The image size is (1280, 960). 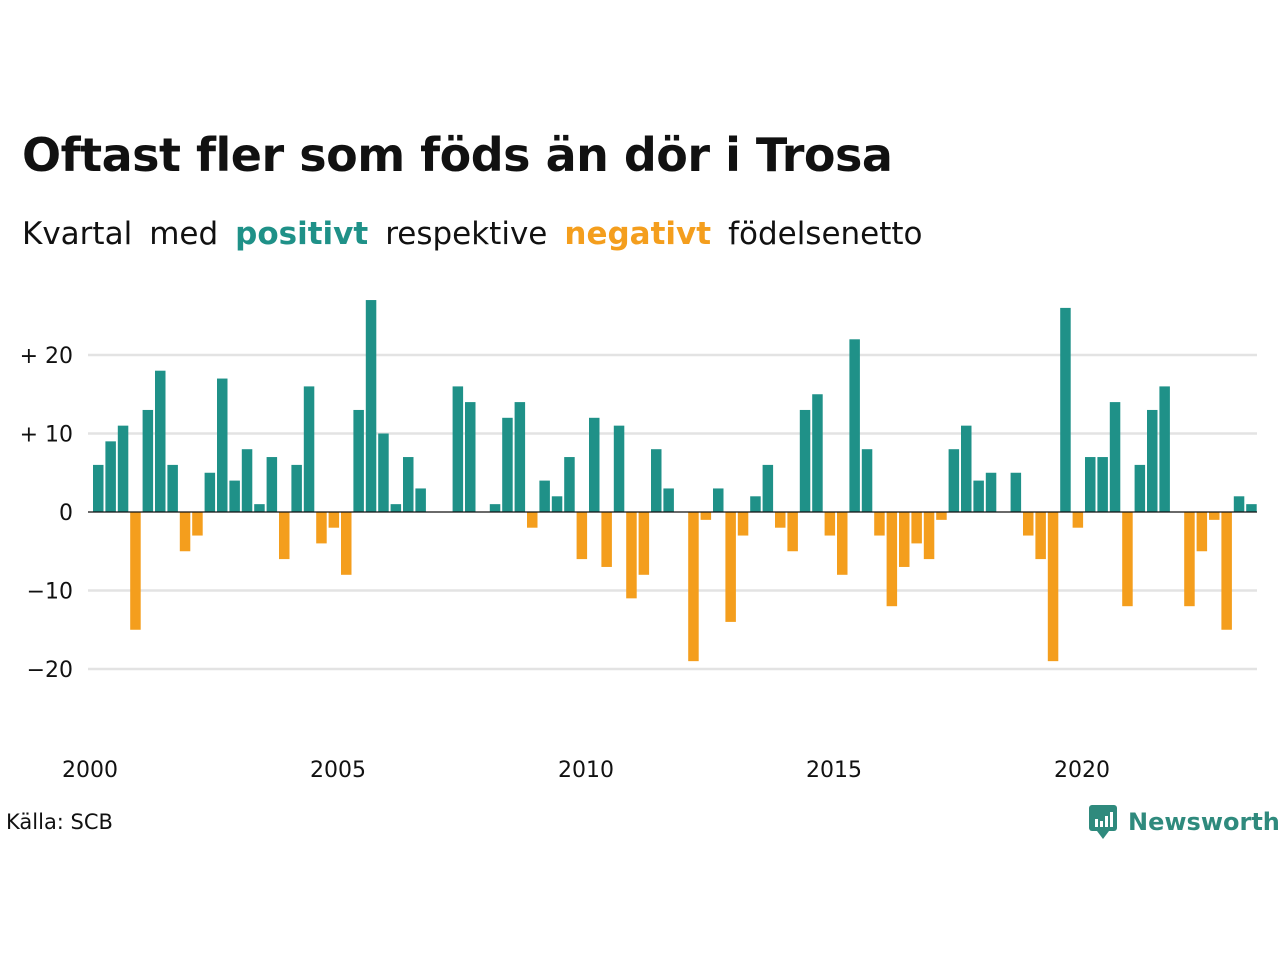 I want to click on x-tick-label: 2000, so click(x=90, y=770).